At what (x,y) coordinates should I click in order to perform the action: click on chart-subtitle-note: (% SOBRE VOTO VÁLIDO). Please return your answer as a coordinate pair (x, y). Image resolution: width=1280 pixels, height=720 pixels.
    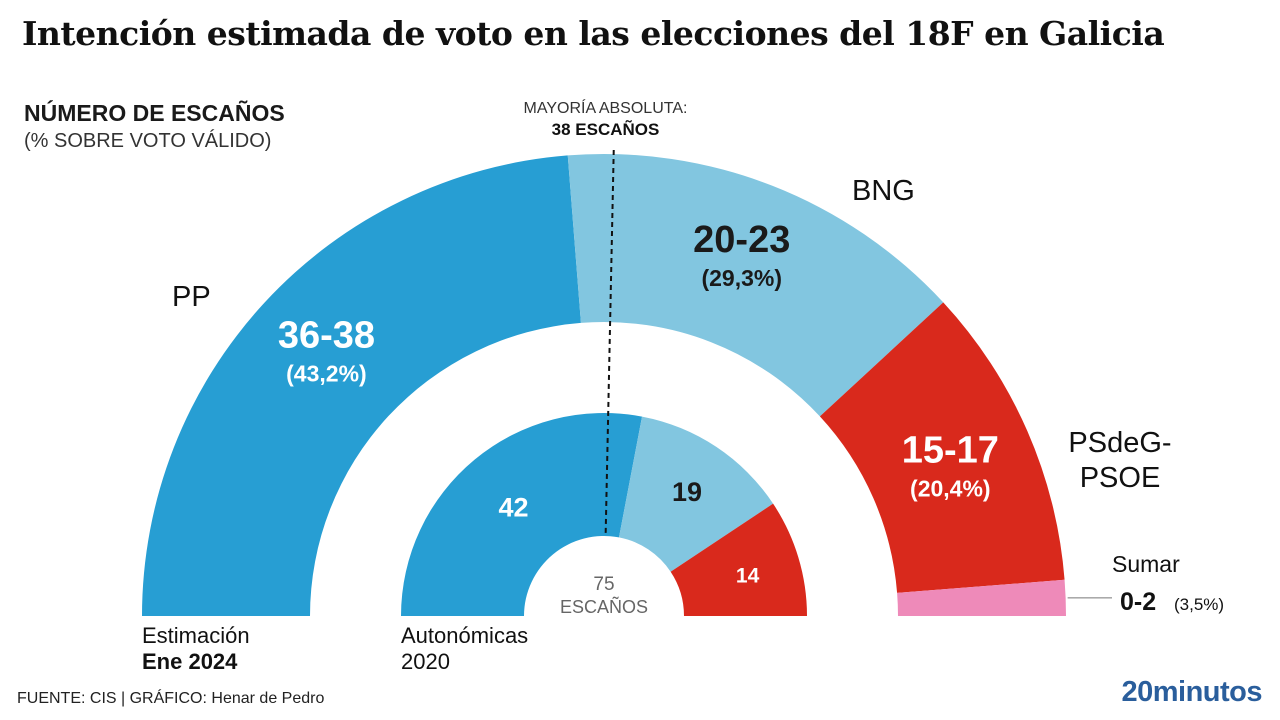
    Looking at the image, I should click on (148, 141).